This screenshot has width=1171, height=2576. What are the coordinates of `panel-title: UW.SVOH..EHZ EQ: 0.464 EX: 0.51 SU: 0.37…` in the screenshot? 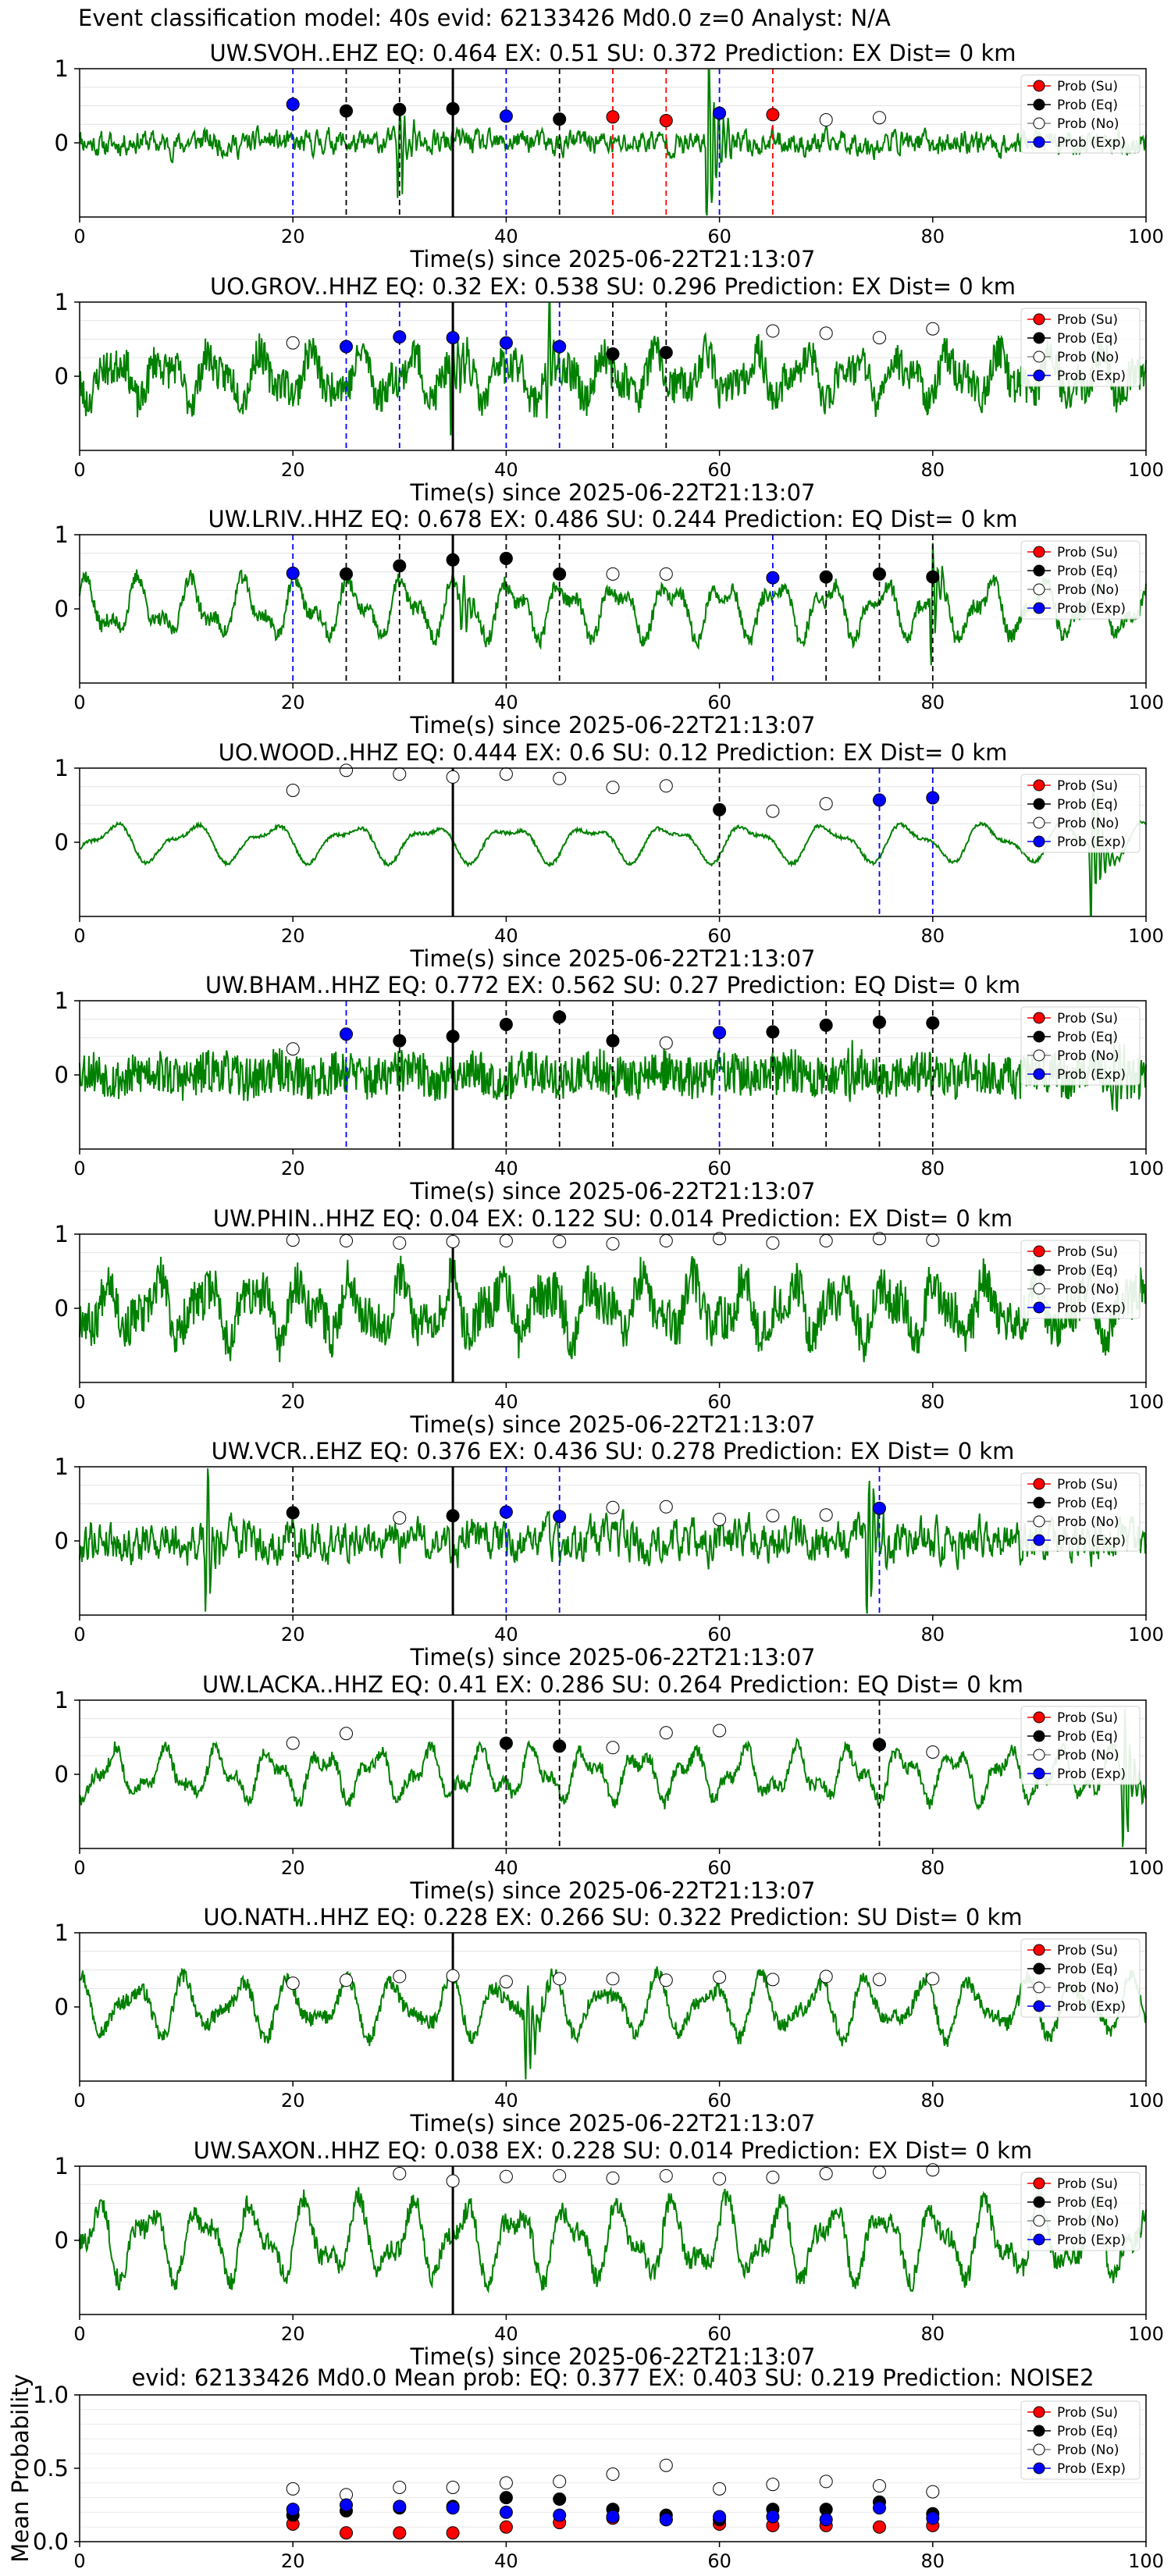 It's located at (612, 53).